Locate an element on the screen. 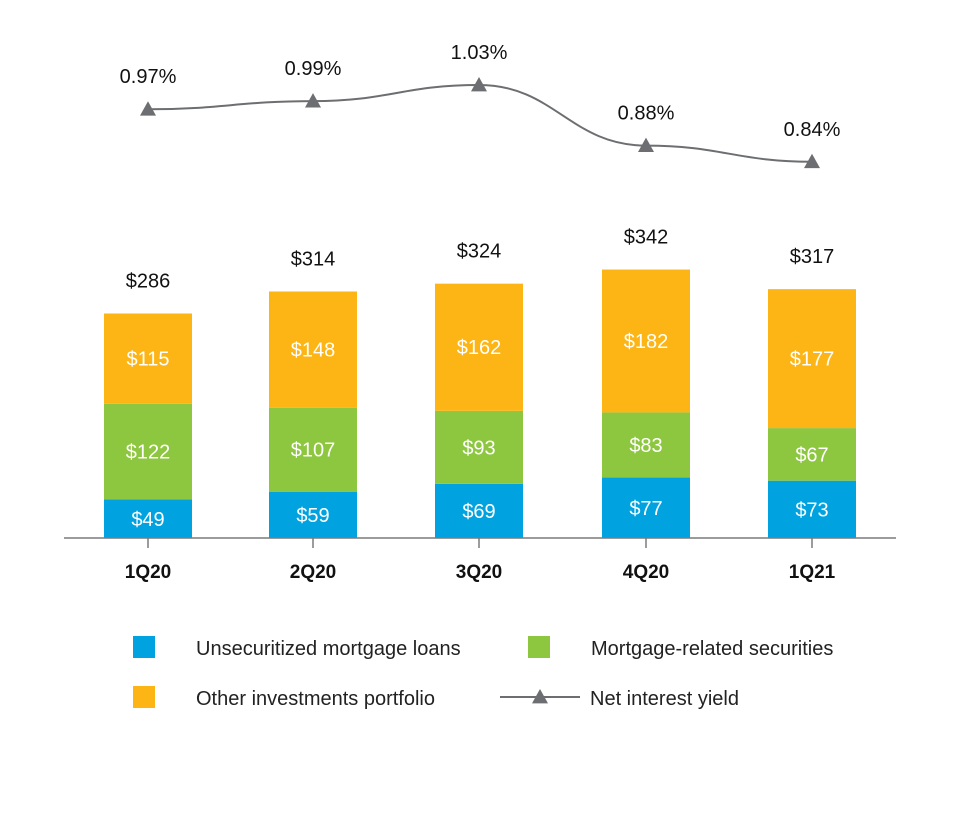  total-label-2Q20: $314 is located at coordinates (313, 260).